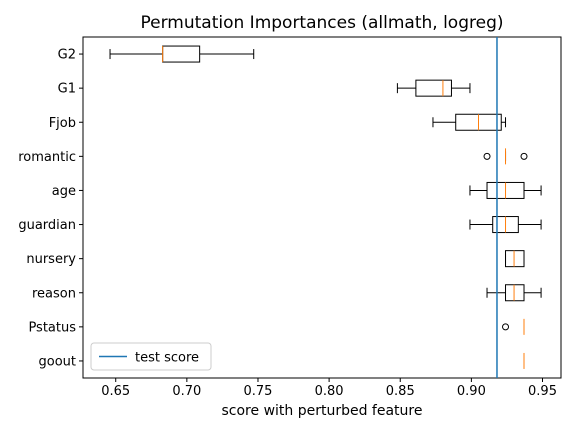 The width and height of the screenshot is (576, 432). I want to click on y-tick-label: goout, so click(58, 361).